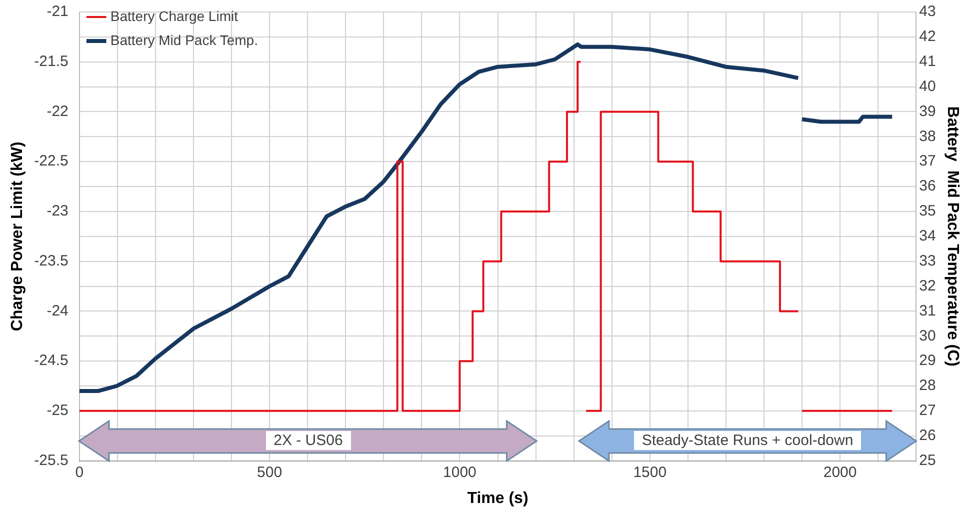 This screenshot has width=974, height=516. Describe the element at coordinates (927, 311) in the screenshot. I see `y2-tick-label: 31` at that location.